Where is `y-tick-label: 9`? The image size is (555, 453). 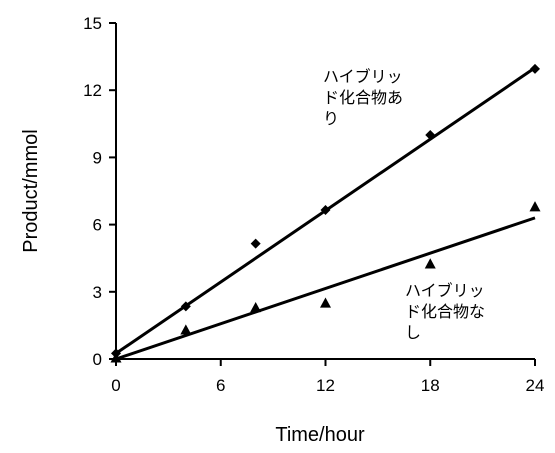 y-tick-label: 9 is located at coordinates (97, 157).